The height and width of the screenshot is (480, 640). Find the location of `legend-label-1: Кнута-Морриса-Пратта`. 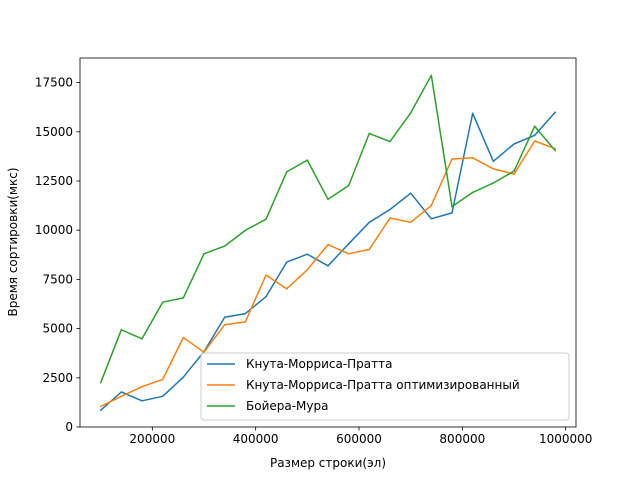

legend-label-1: Кнута-Морриса-Пратта is located at coordinates (319, 364).